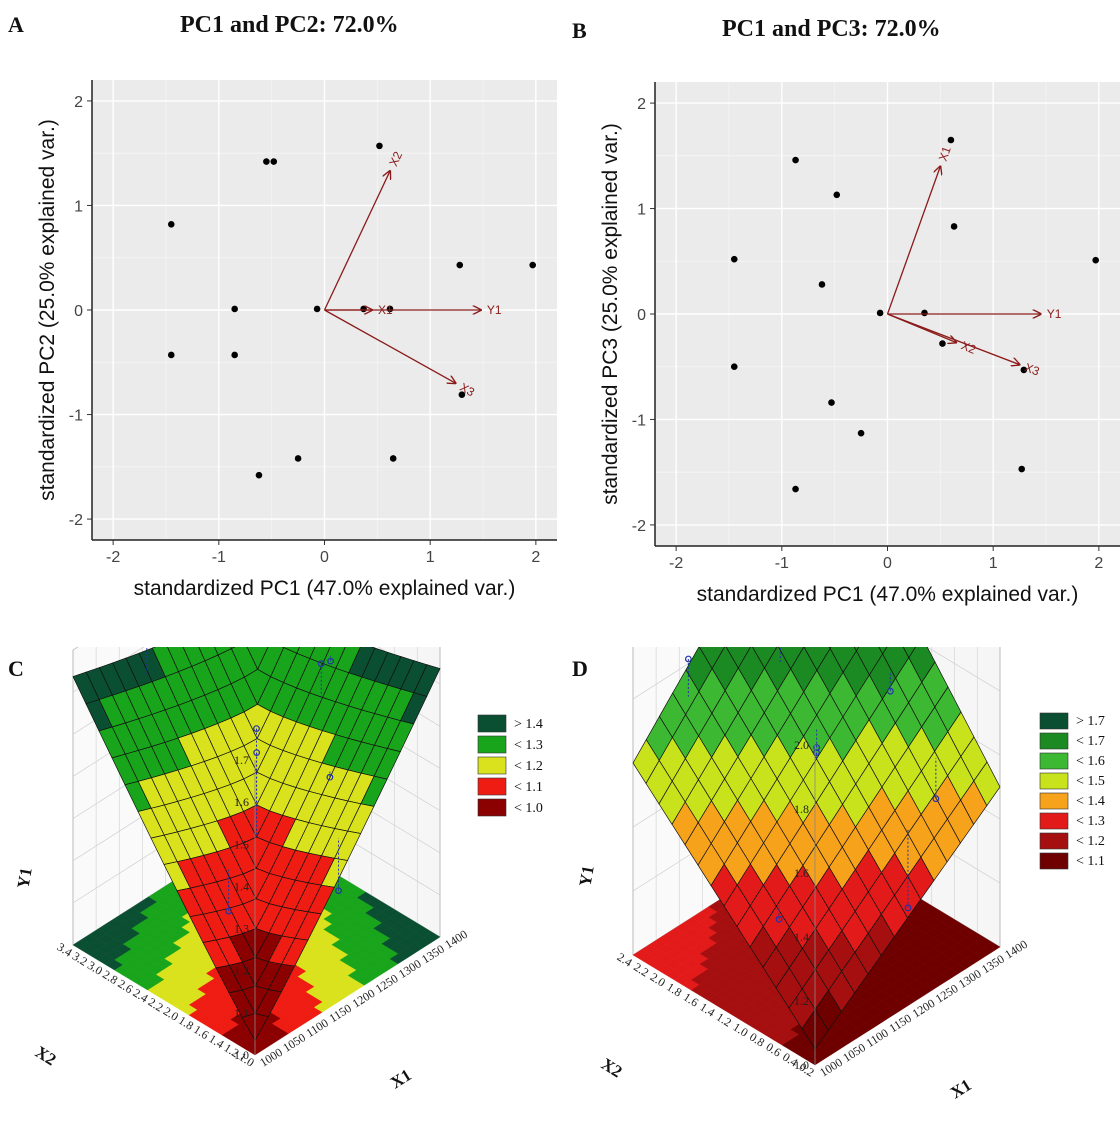 Image resolution: width=1120 pixels, height=1127 pixels. I want to click on panel-letter-b: B, so click(579, 30).